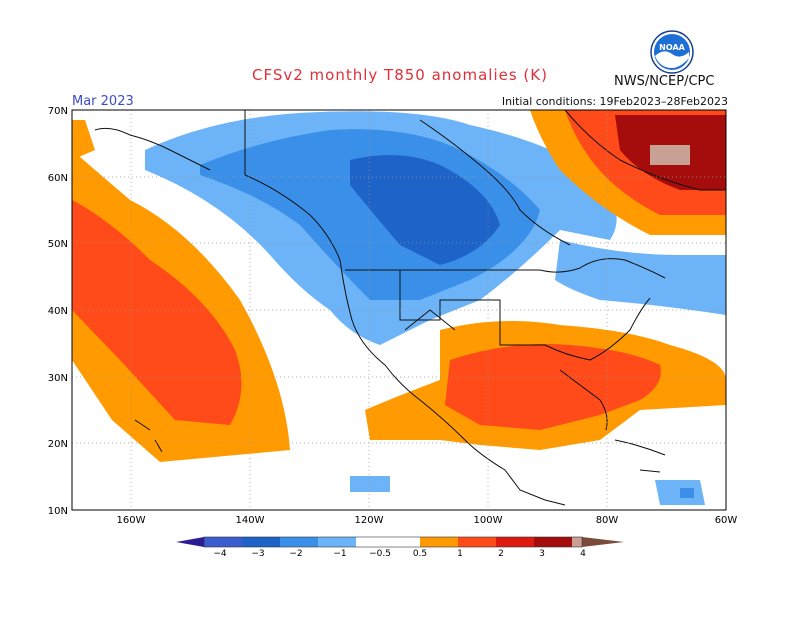  Describe the element at coordinates (58, 111) in the screenshot. I see `lat-label: 70N` at that location.